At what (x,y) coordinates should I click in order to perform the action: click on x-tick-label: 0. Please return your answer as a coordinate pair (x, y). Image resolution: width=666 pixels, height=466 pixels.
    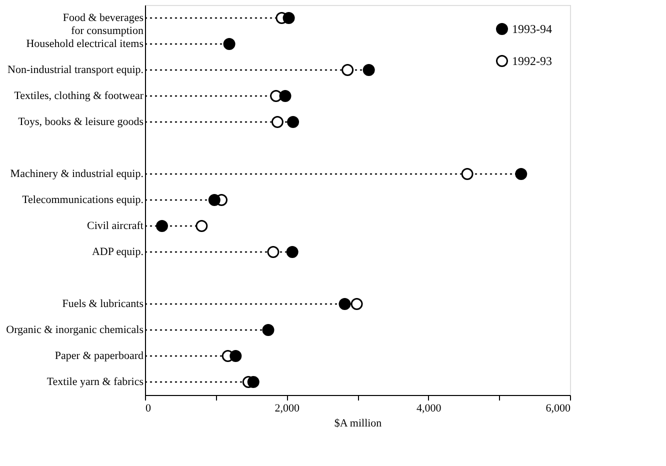
    Looking at the image, I should click on (149, 408).